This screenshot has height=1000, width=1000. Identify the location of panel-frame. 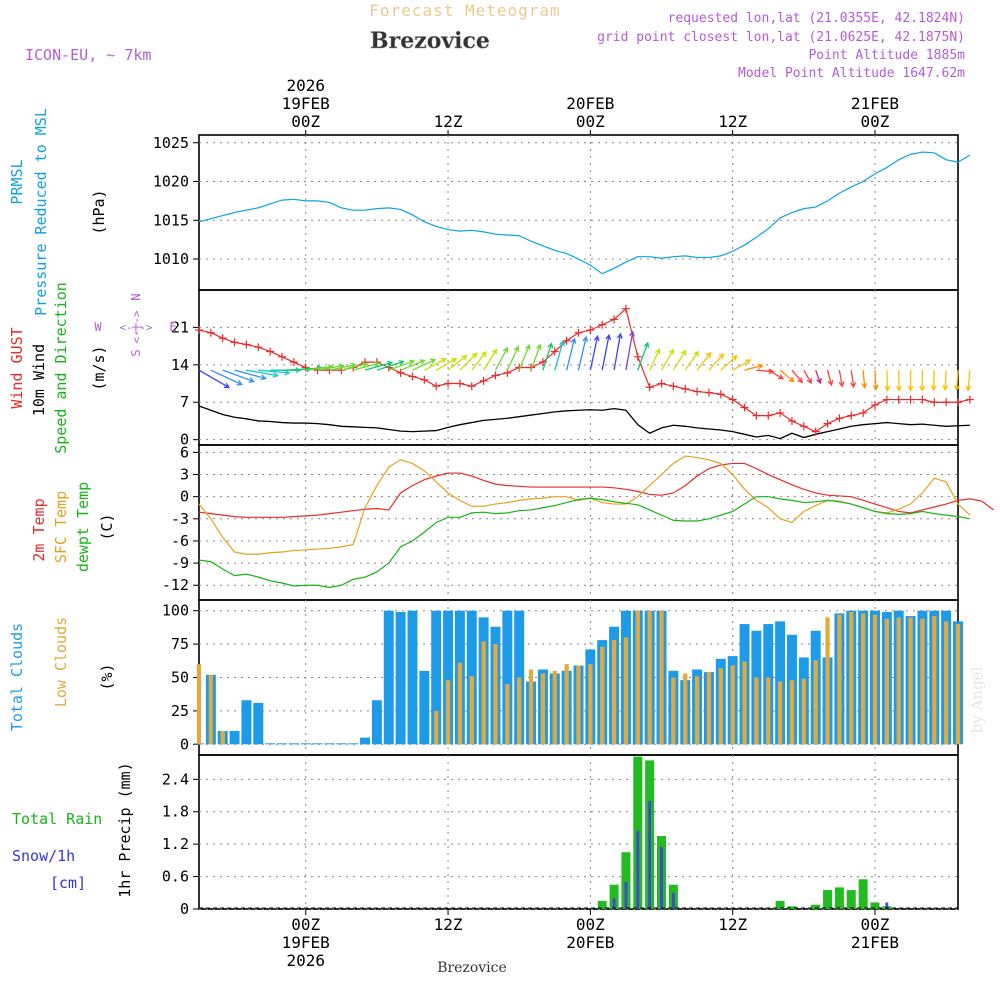
(578, 832).